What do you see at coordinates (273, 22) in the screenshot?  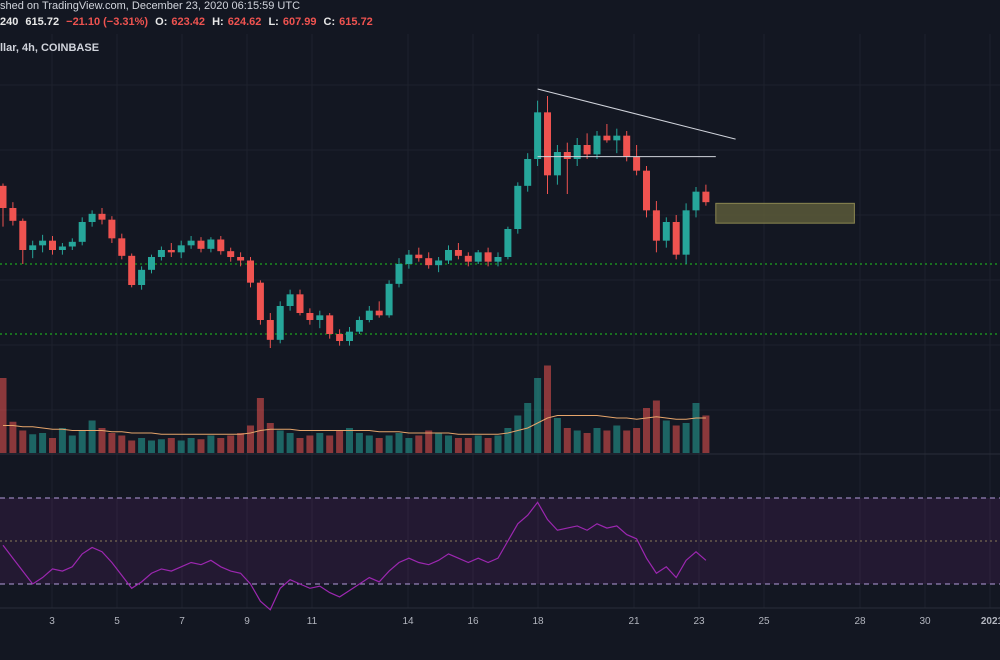 I see `low-label: L:` at bounding box center [273, 22].